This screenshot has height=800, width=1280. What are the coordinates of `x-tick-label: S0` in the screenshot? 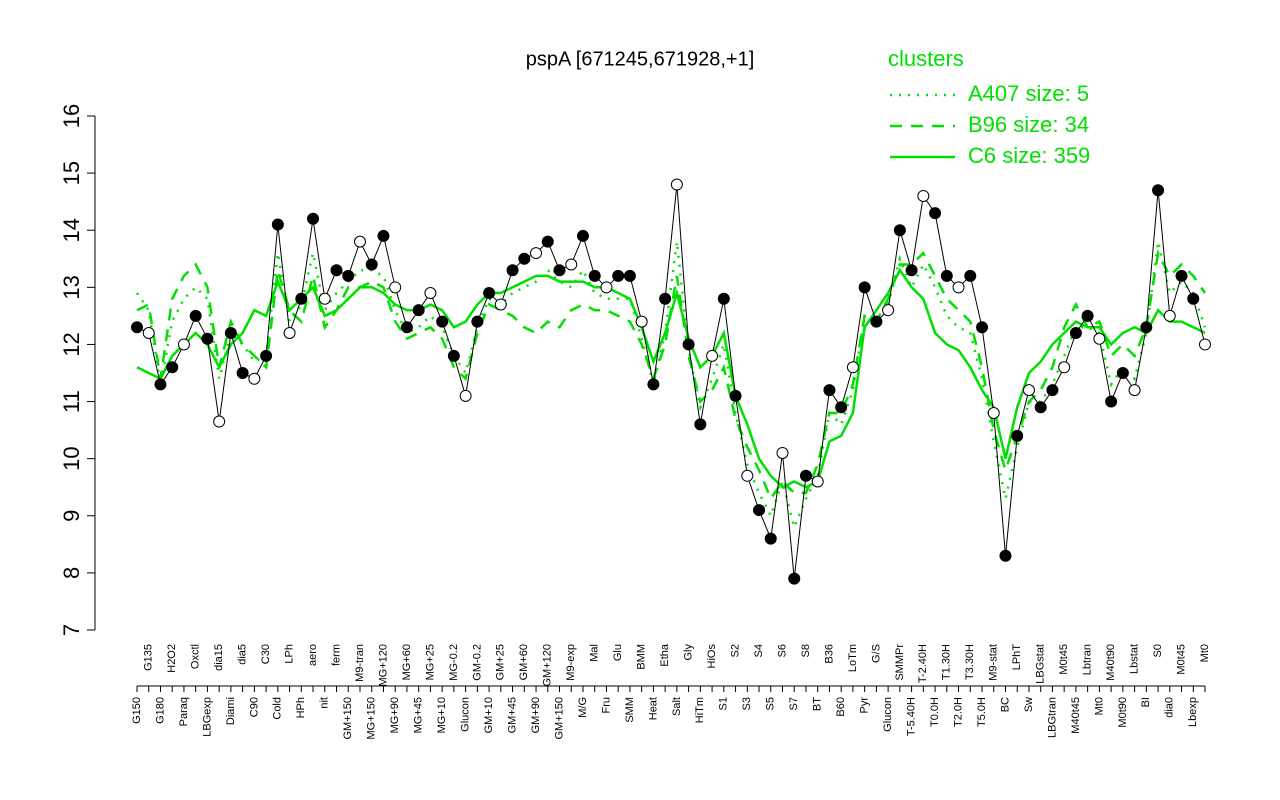 It's located at (1158, 650).